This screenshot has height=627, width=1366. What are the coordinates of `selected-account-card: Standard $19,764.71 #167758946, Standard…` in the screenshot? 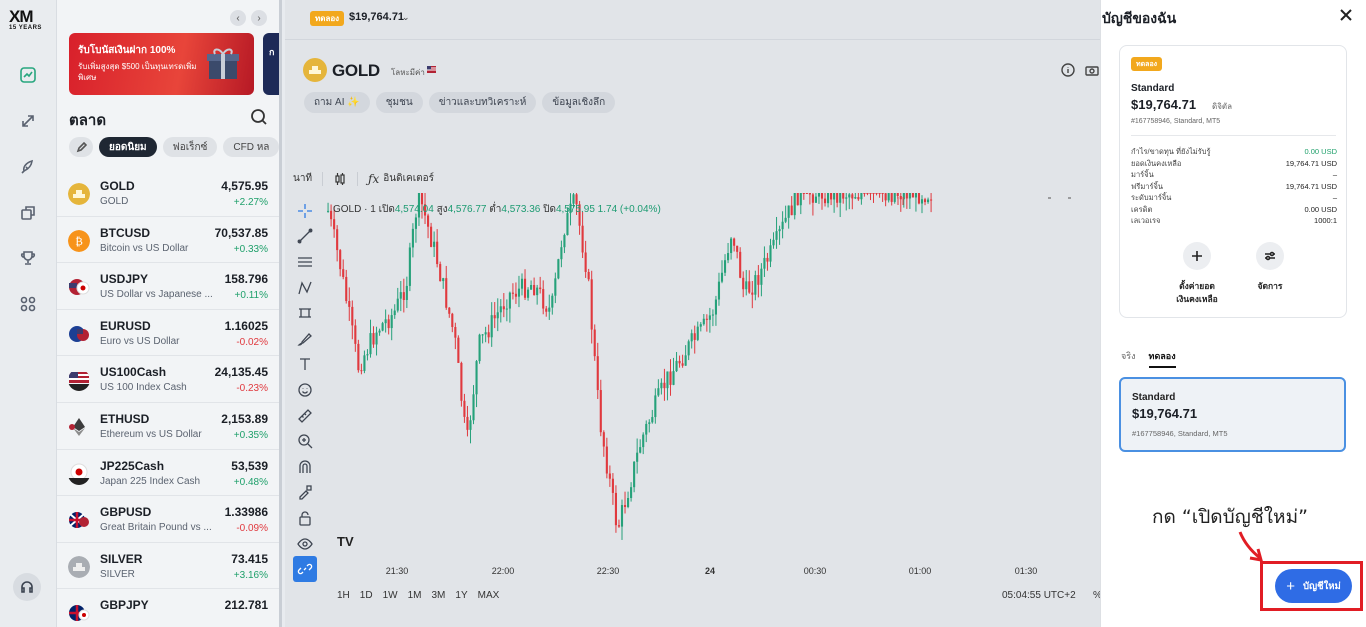 It's located at (1232, 414).